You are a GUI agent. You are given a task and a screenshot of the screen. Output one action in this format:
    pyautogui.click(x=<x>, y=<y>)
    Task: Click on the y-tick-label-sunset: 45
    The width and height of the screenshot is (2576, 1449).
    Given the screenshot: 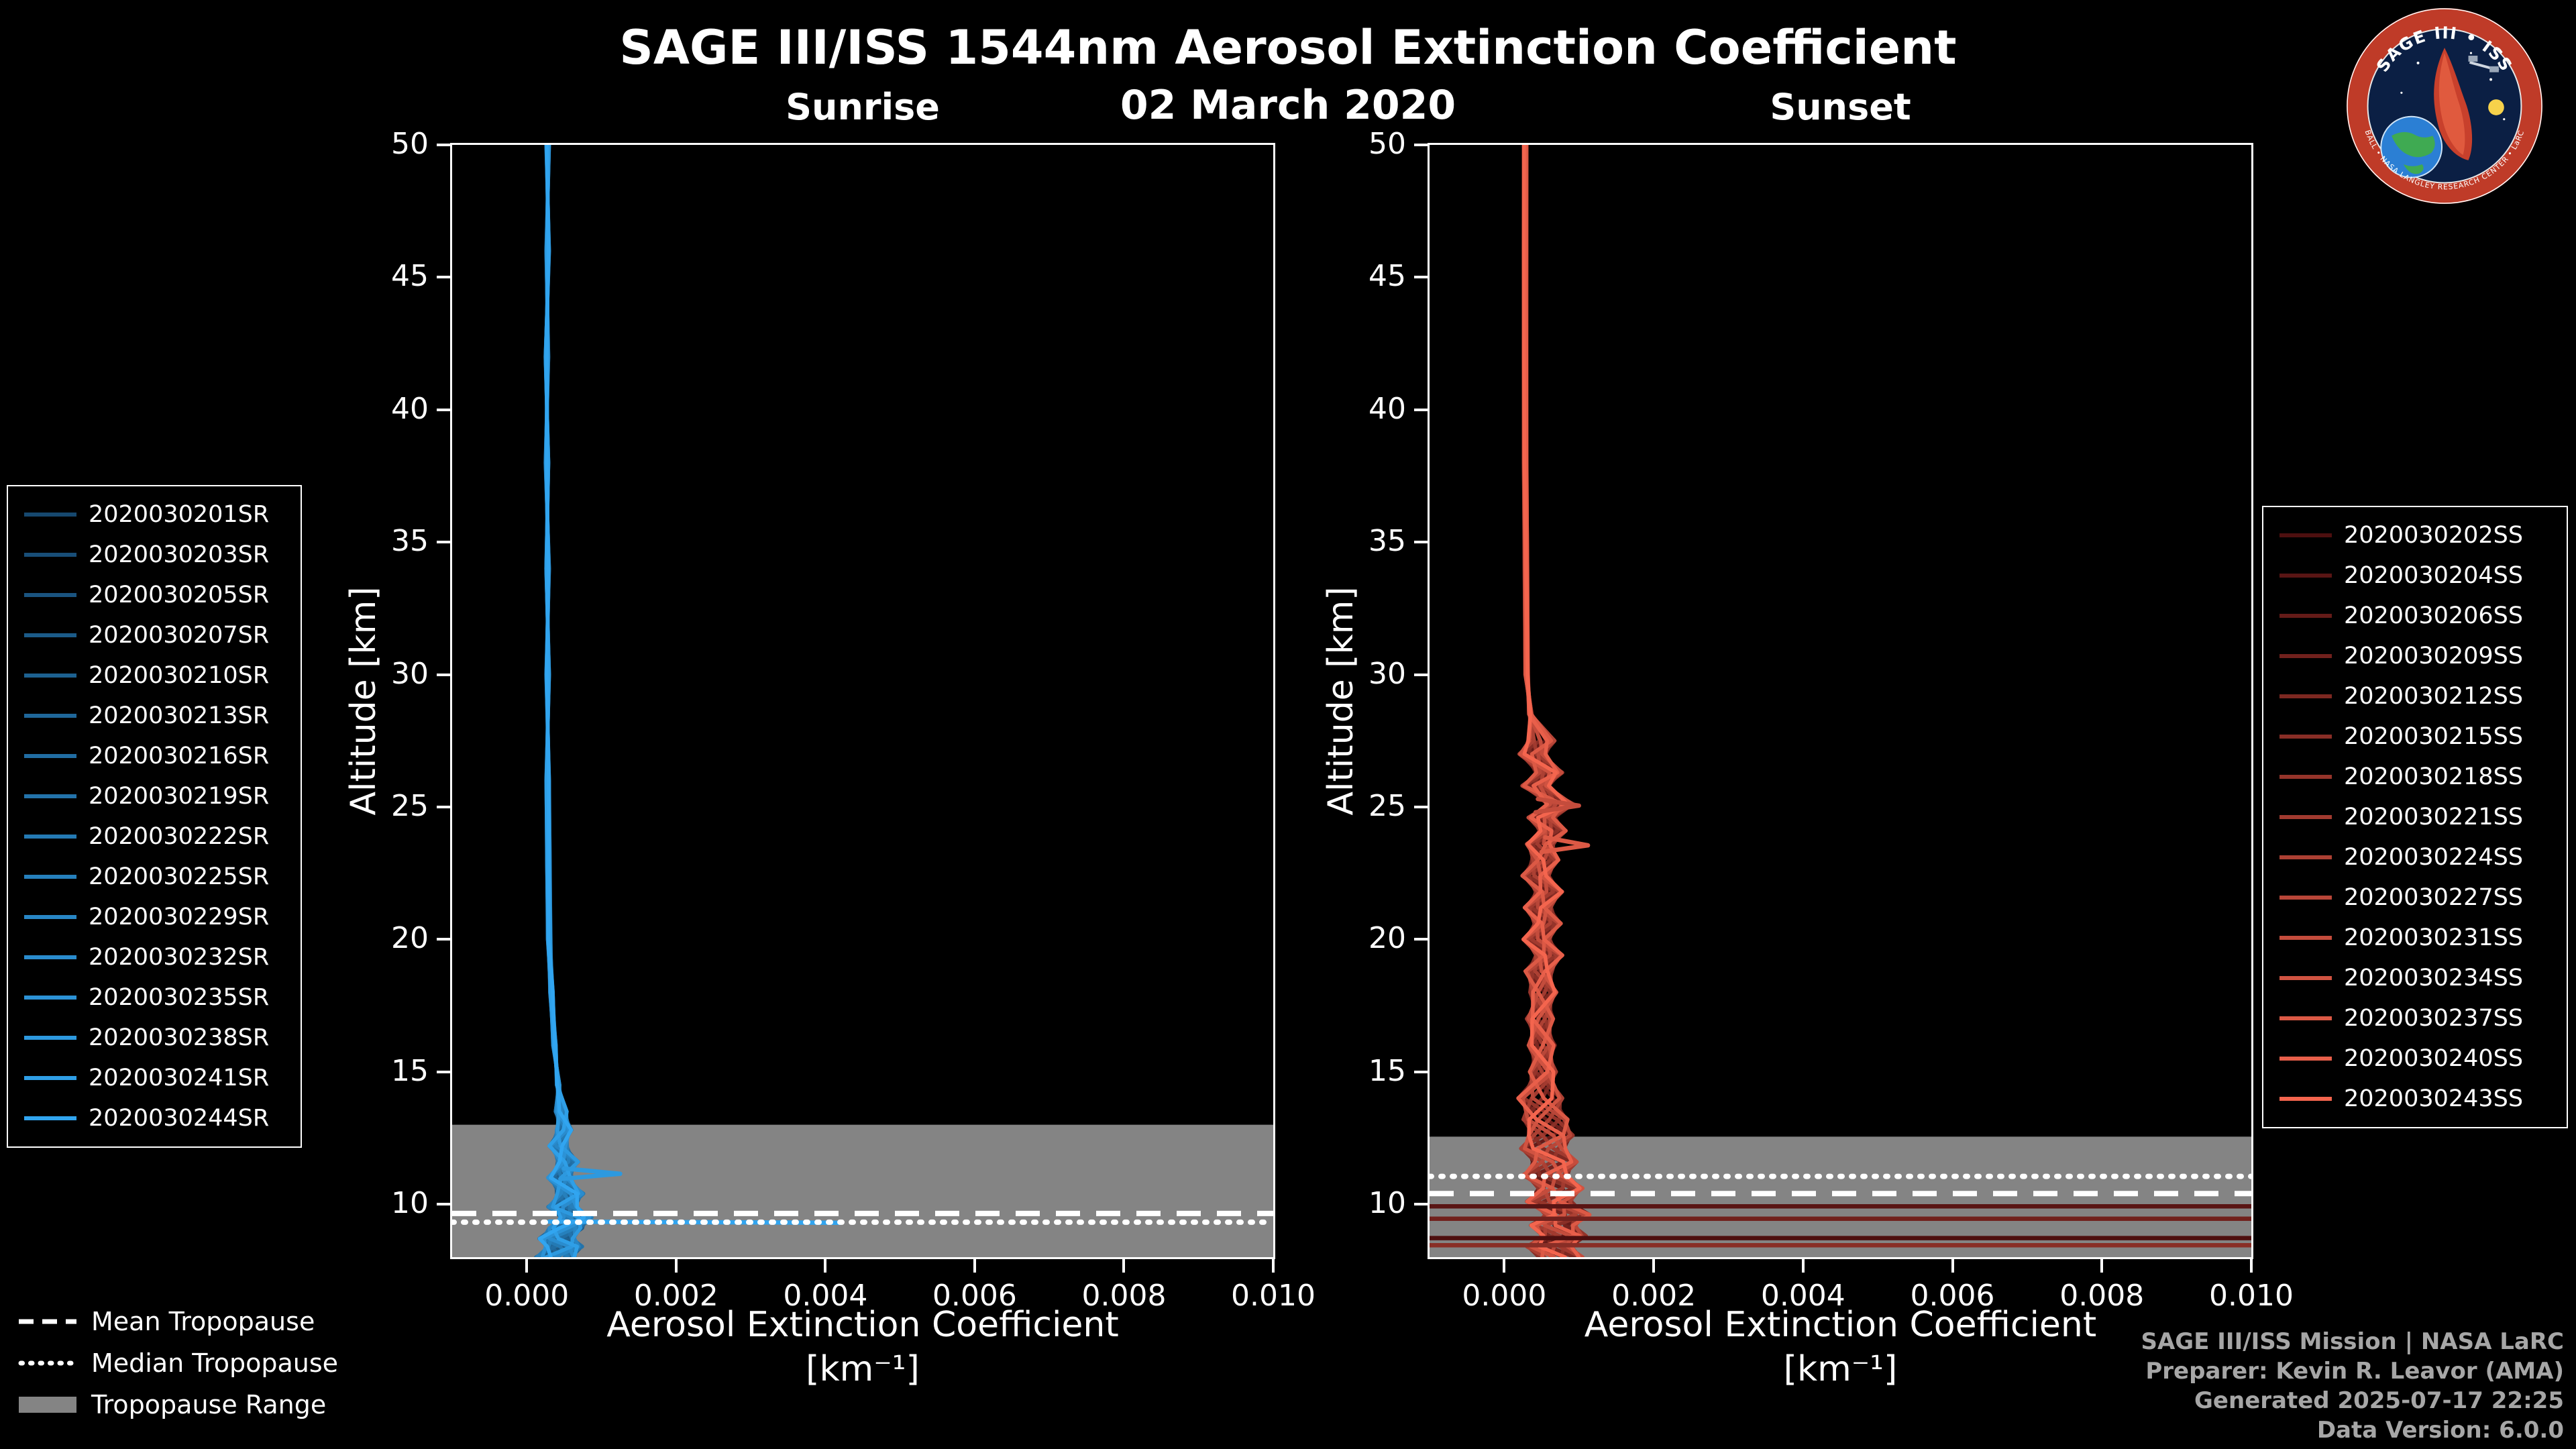 What is the action you would take?
    pyautogui.click(x=1387, y=276)
    